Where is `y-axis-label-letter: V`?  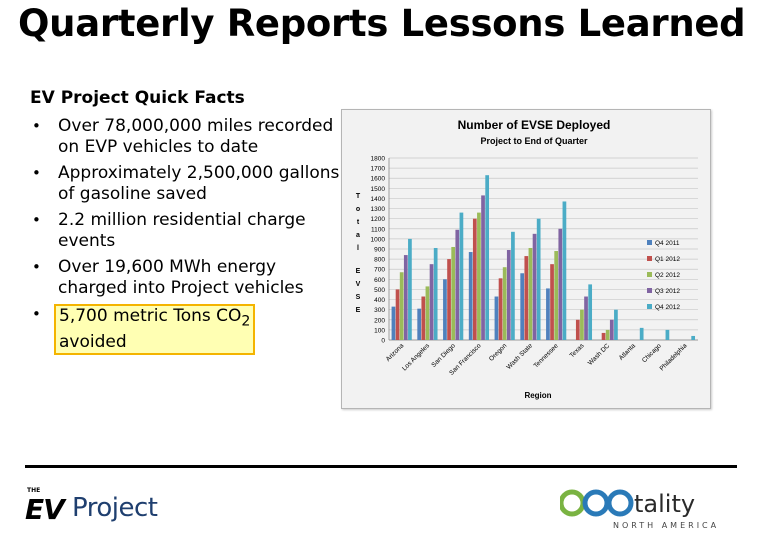 y-axis-label-letter: V is located at coordinates (358, 284).